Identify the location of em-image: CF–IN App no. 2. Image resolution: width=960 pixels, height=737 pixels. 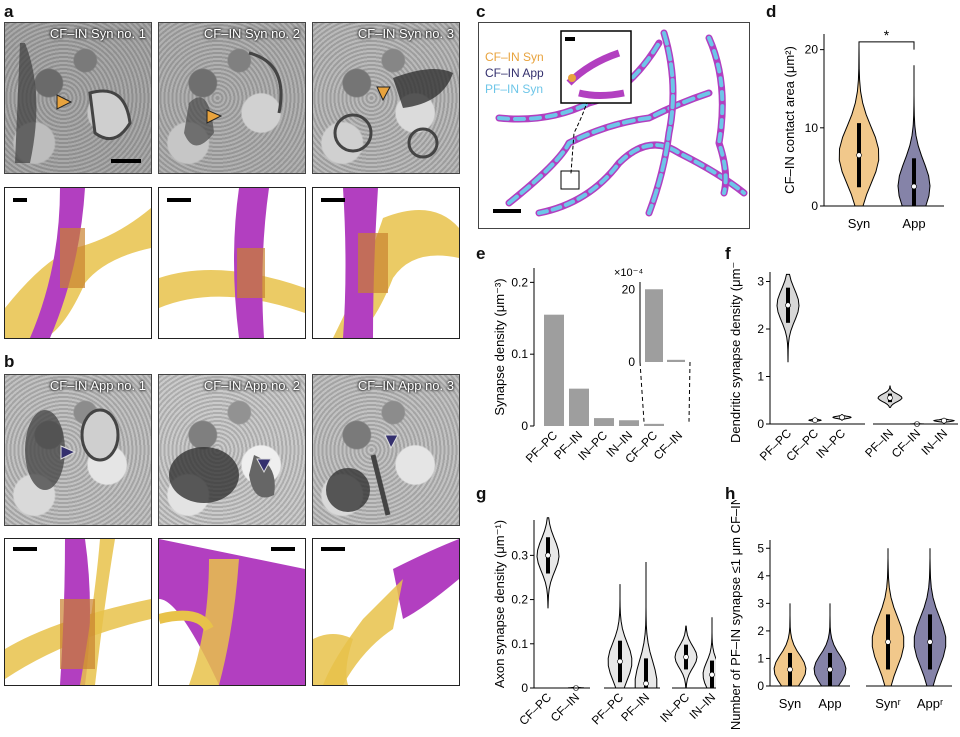
(232, 450).